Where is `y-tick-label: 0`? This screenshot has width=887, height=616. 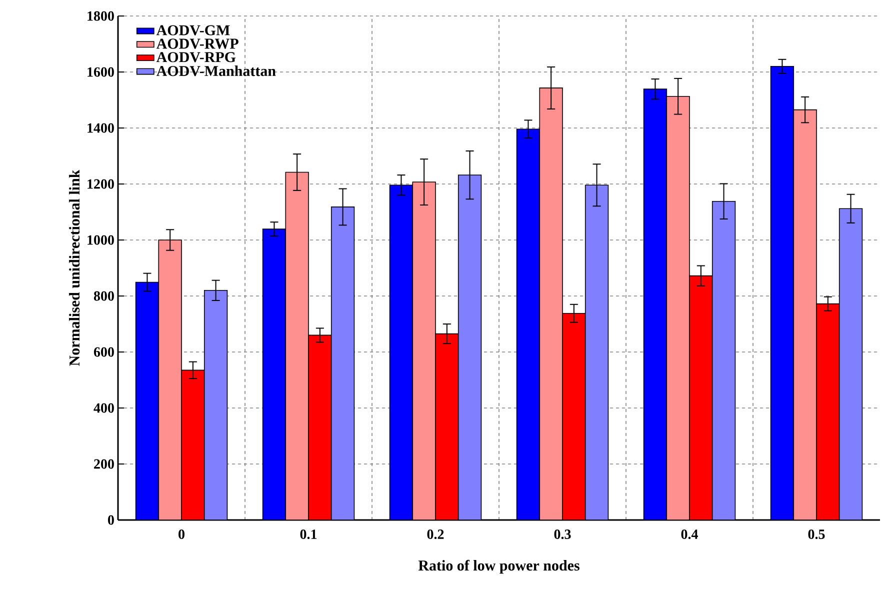
y-tick-label: 0 is located at coordinates (111, 520).